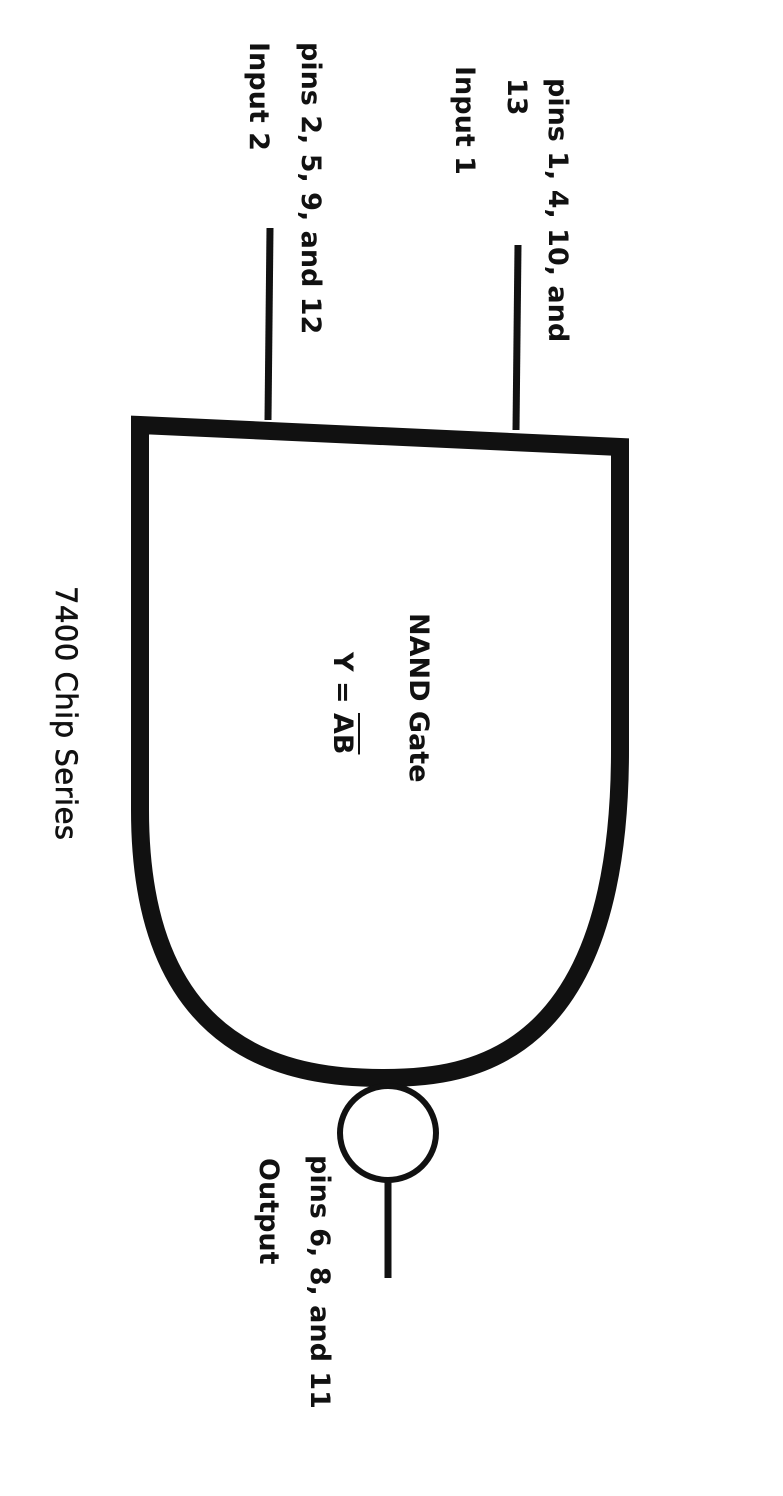 Image resolution: width=783 pixels, height=1496 pixels. Describe the element at coordinates (342, 682) in the screenshot. I see `equation-prefix: Y =` at that location.